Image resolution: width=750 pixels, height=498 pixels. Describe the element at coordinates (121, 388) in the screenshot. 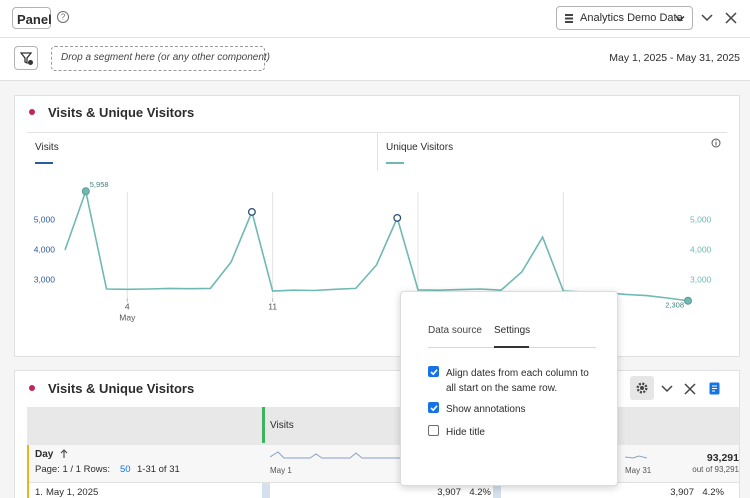

I see `table-title: Visits & Unique Visitors` at that location.